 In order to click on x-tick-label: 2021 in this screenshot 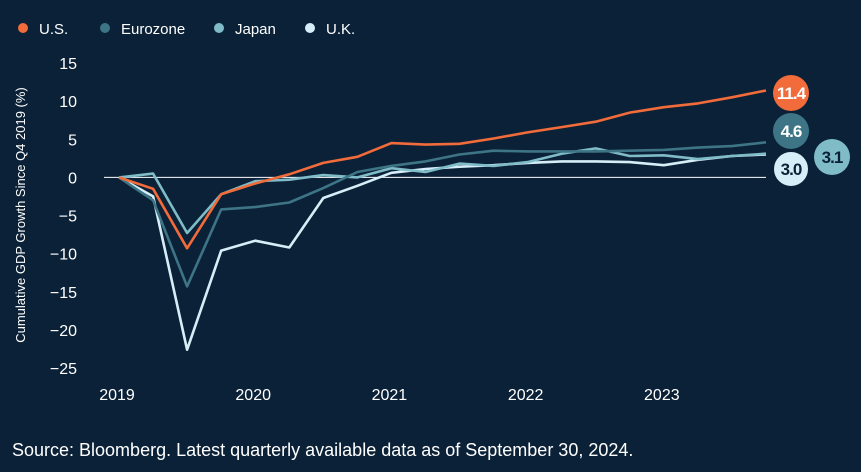, I will do `click(390, 395)`.